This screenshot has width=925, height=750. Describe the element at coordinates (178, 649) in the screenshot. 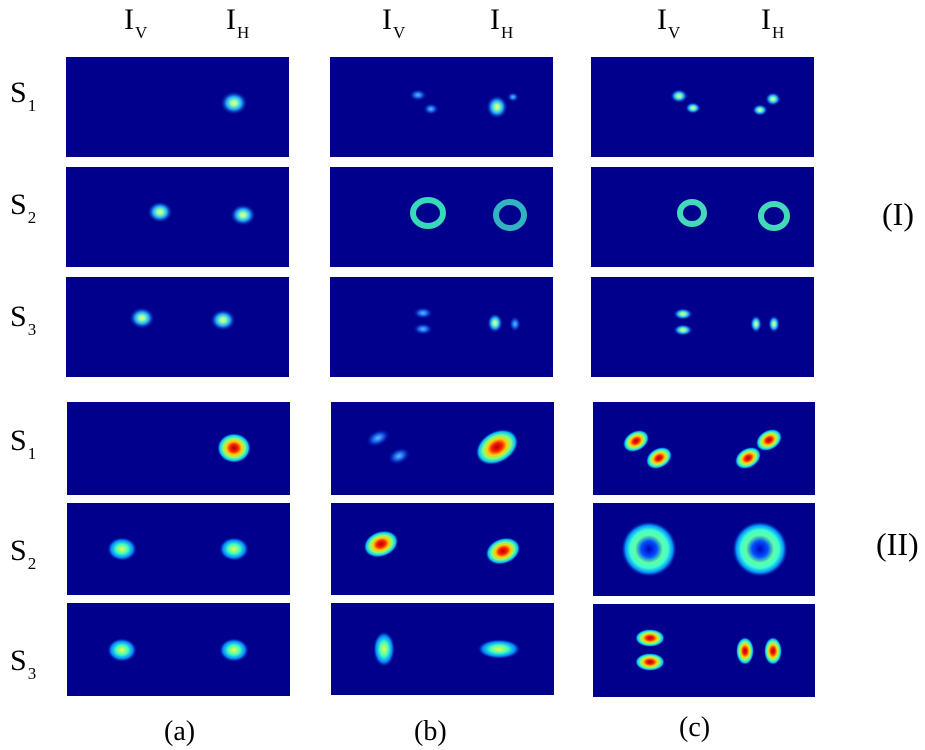

I see `panel-II-S3-a` at that location.